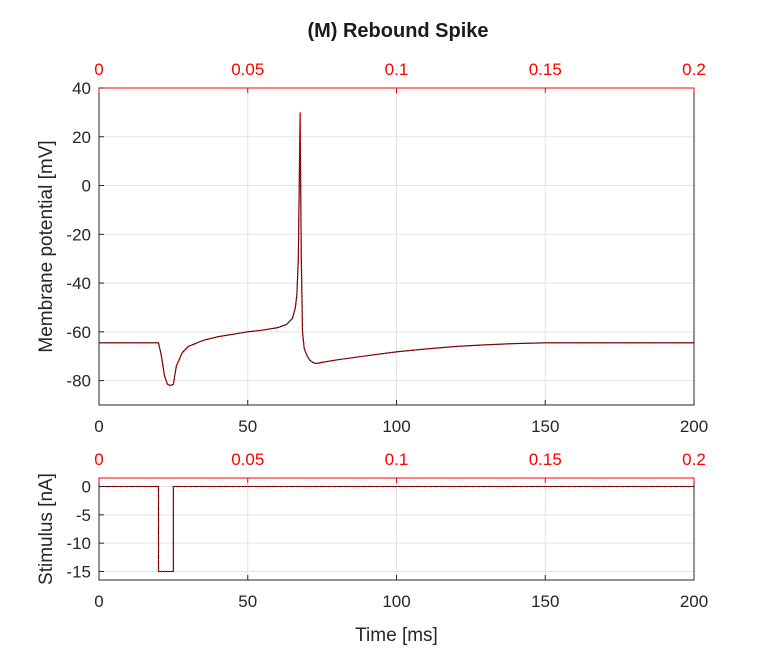 Image resolution: width=768 pixels, height=650 pixels. Describe the element at coordinates (396, 529) in the screenshot. I see `data-series-dotted-line` at that location.